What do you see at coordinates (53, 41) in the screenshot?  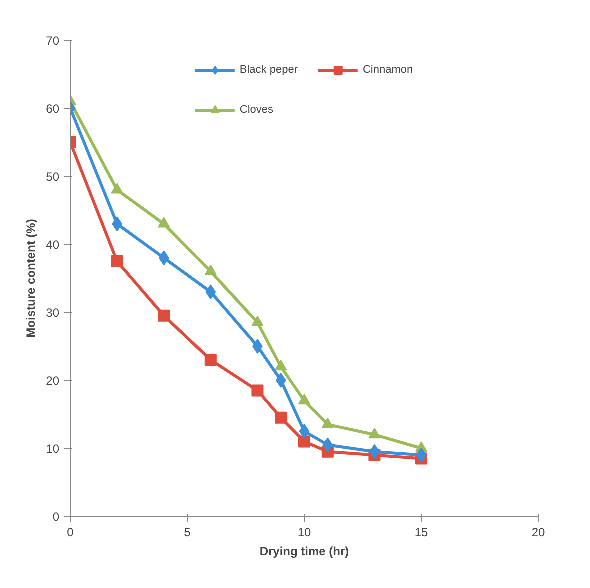 I see `y-tick-label: 70` at bounding box center [53, 41].